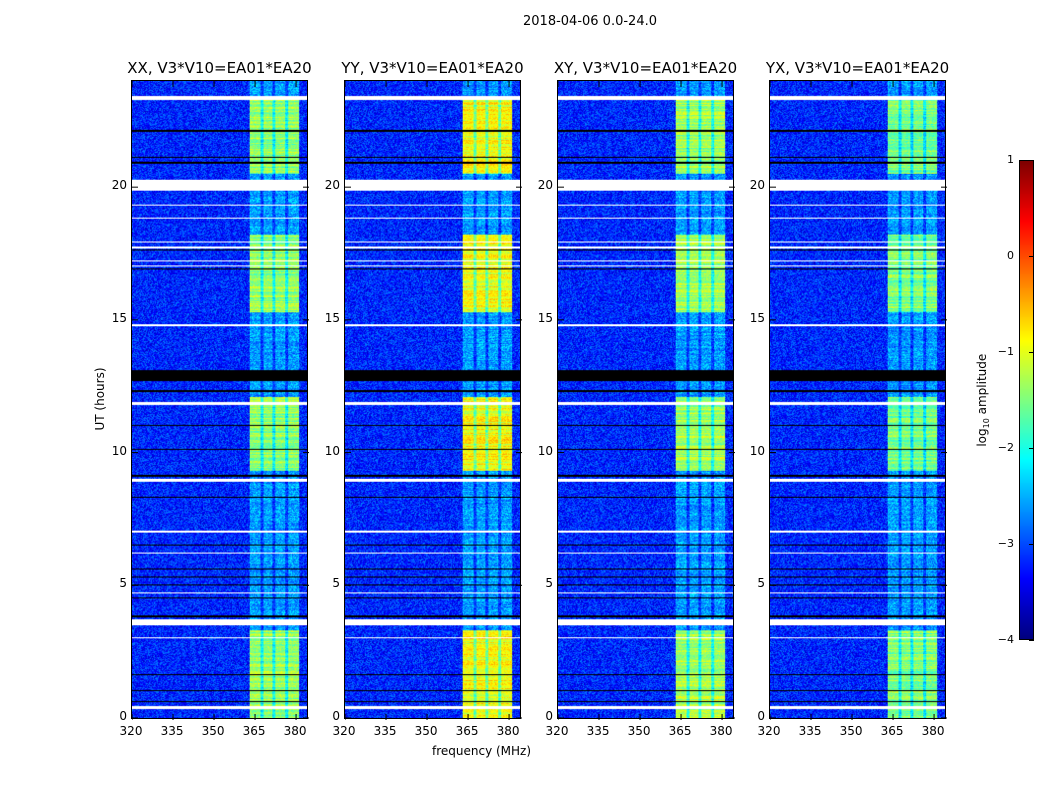  What do you see at coordinates (1005, 351) in the screenshot?
I see `colorbar-tick-label: −1` at bounding box center [1005, 351].